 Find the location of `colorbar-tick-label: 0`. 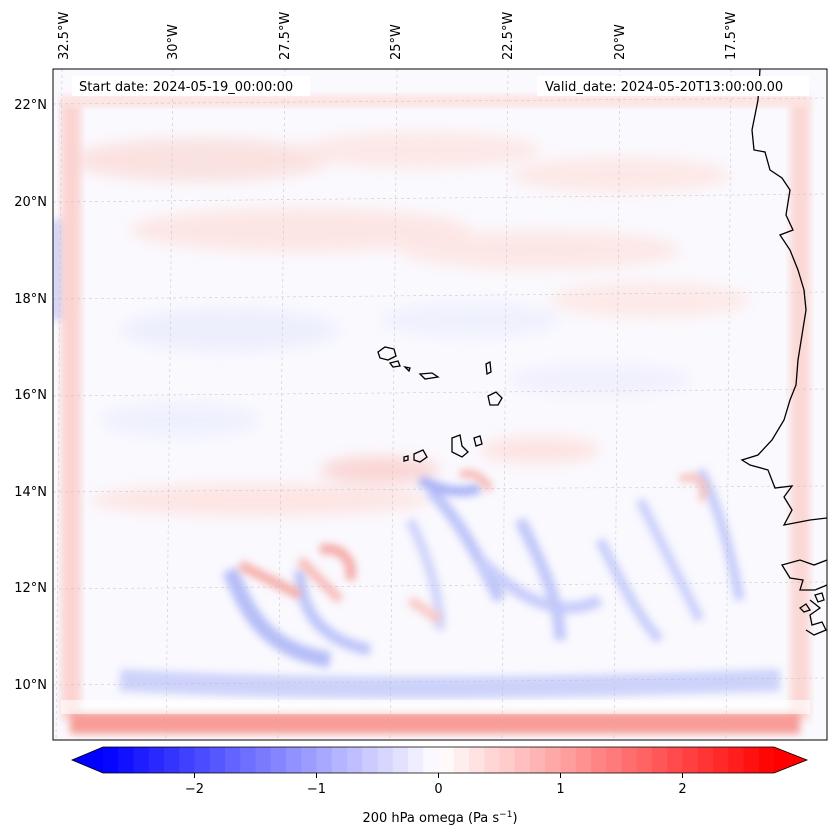

colorbar-tick-label: 0 is located at coordinates (438, 789).